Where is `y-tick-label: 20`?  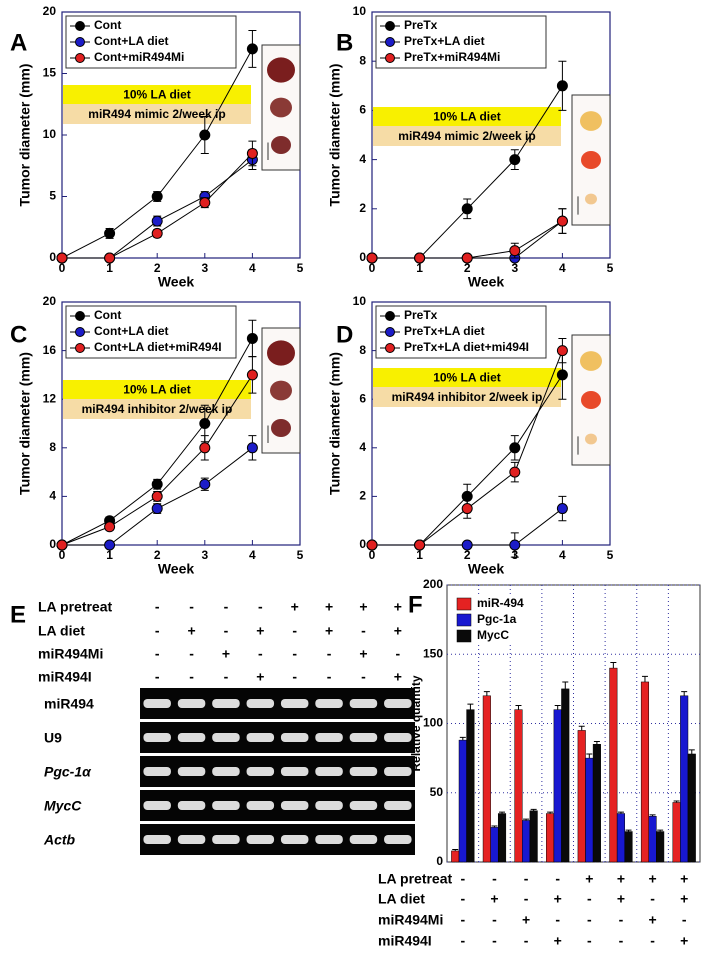
y-tick-label: 20 is located at coordinates (50, 301).